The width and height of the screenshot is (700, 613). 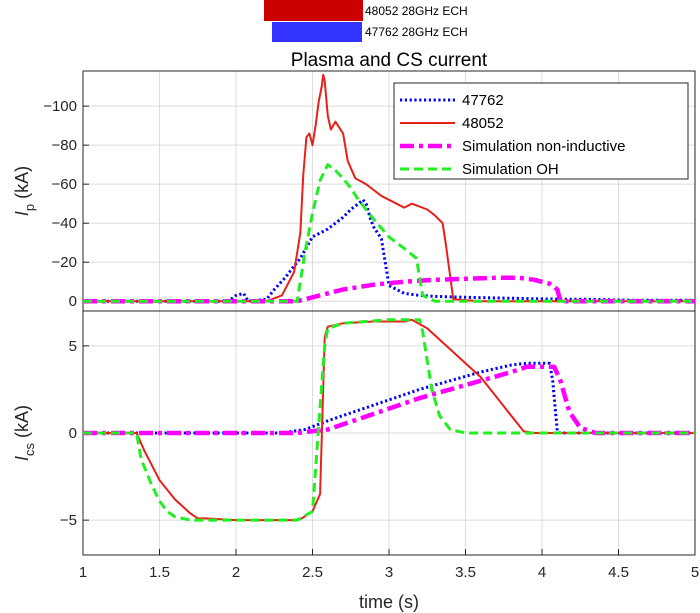 I want to click on legend-label: Simulation non-inductive, so click(x=543, y=146).